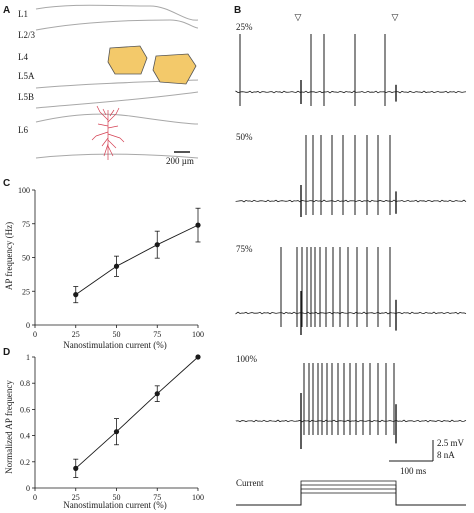  Describe the element at coordinates (23, 130) in the screenshot. I see `layer-label-l6: L6` at that location.